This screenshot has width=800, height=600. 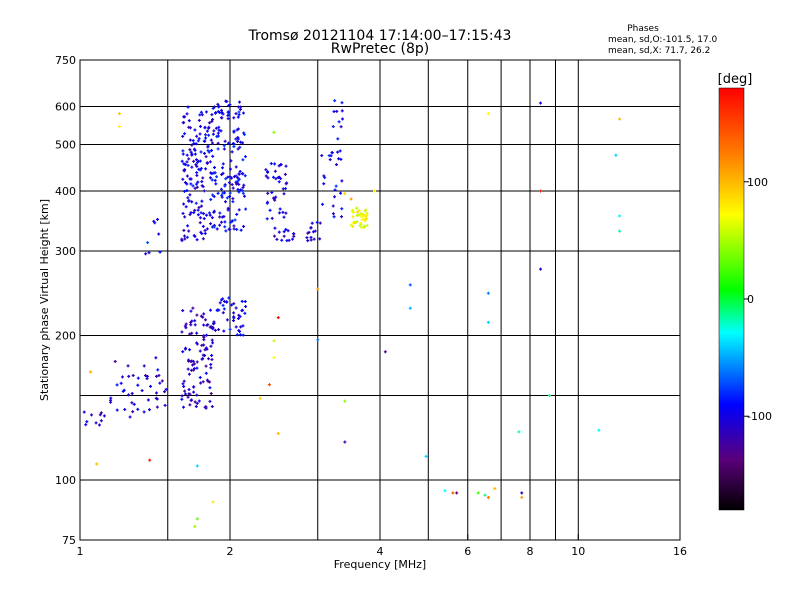 I want to click on y-axis-ticks: 75 100 200 300 400 500 600 750, so click(x=70, y=300).